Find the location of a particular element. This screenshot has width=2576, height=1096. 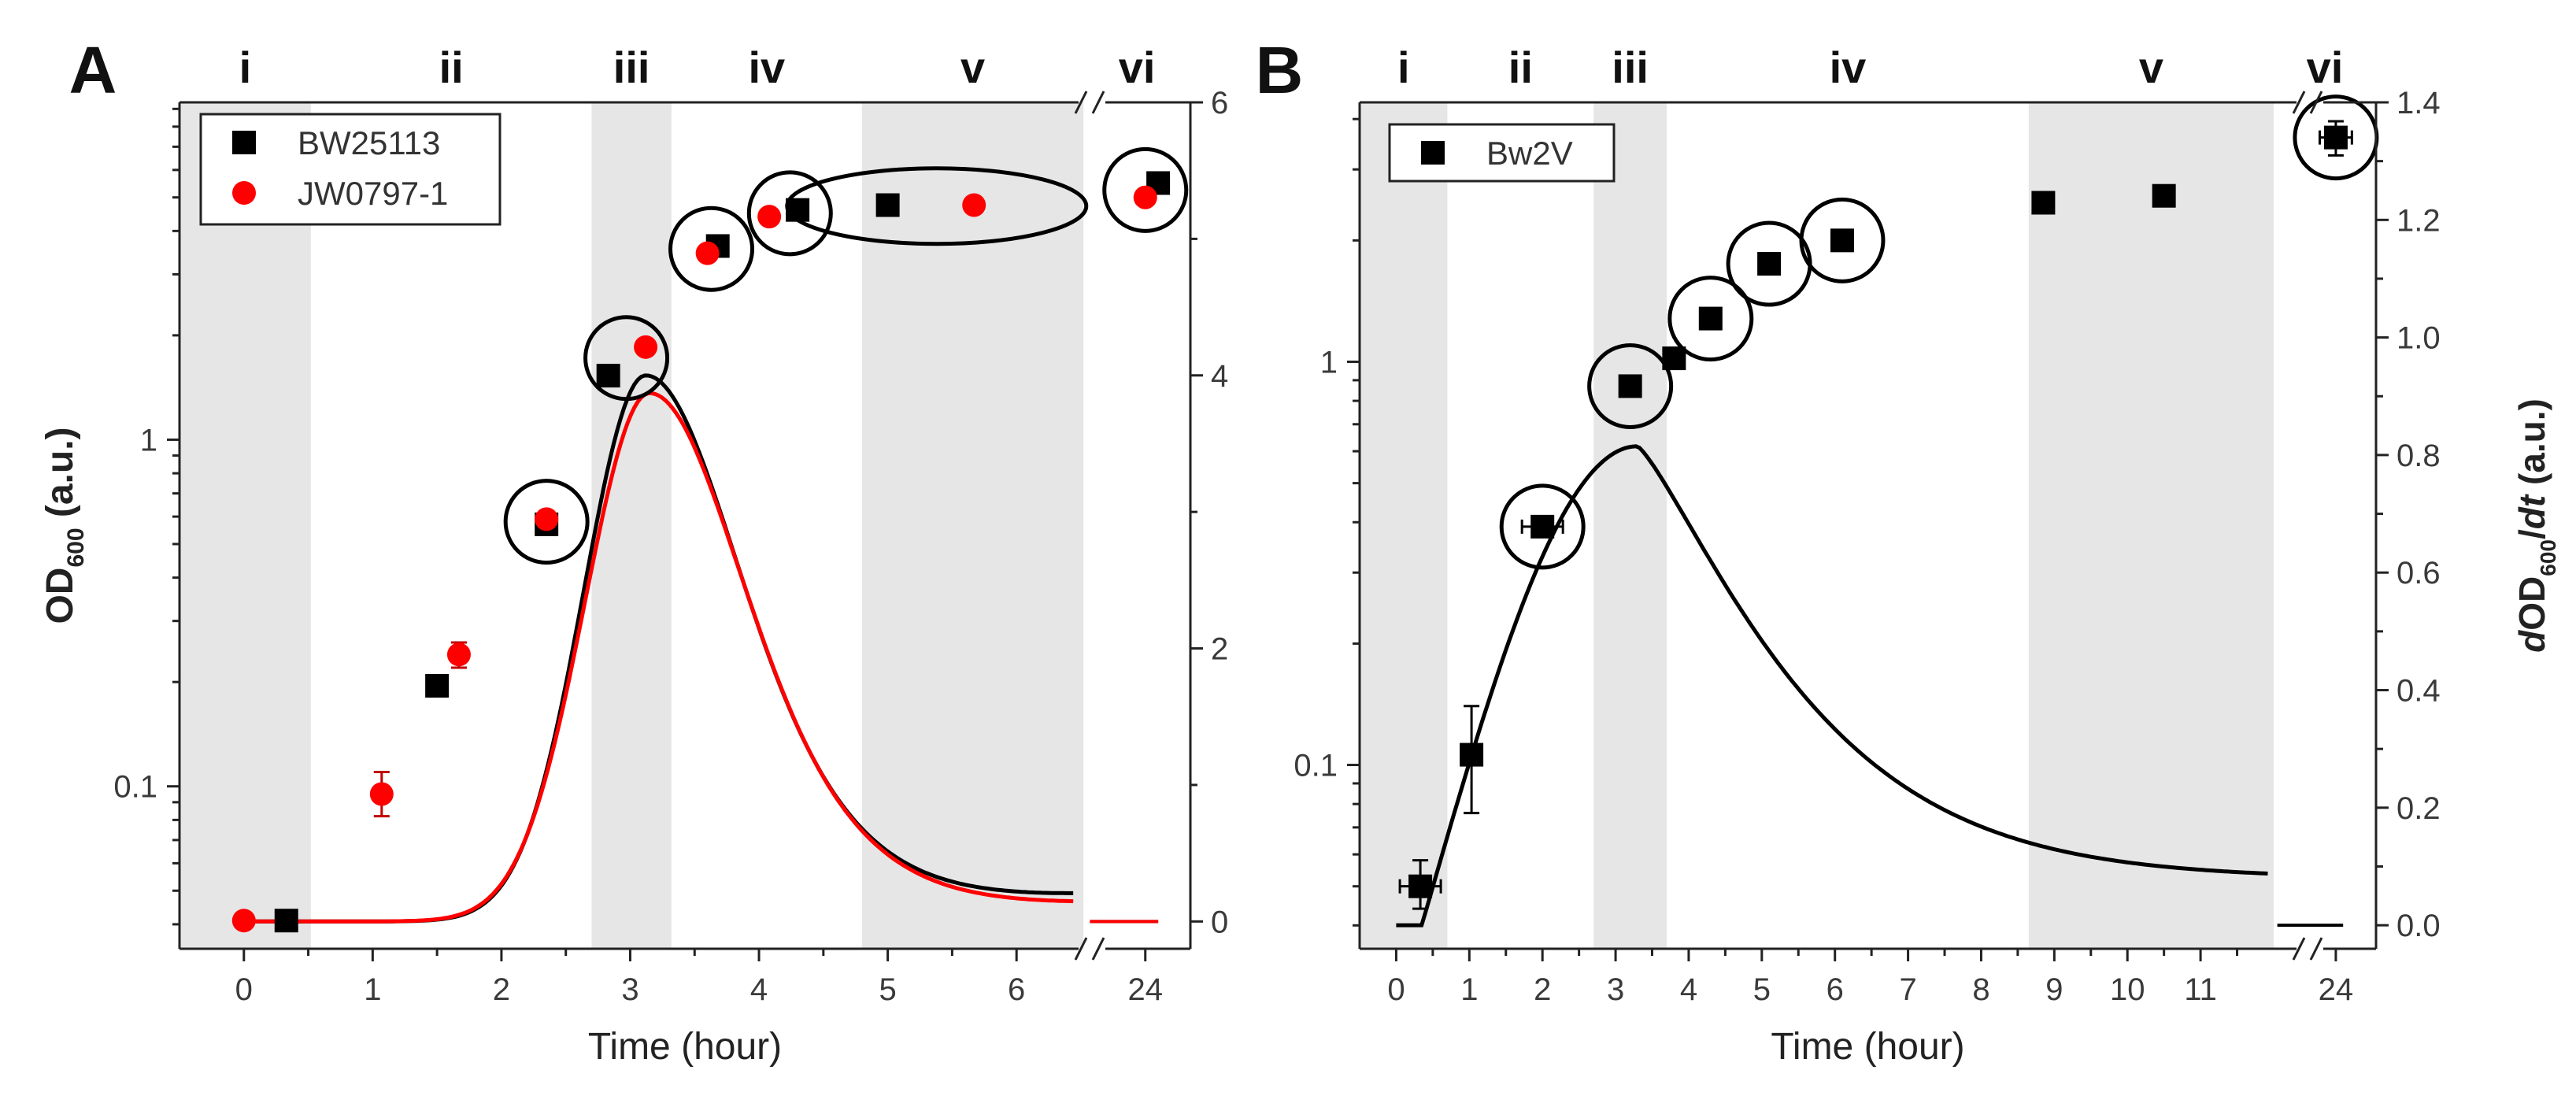

y-right-tick-label: 4 is located at coordinates (1219, 376).